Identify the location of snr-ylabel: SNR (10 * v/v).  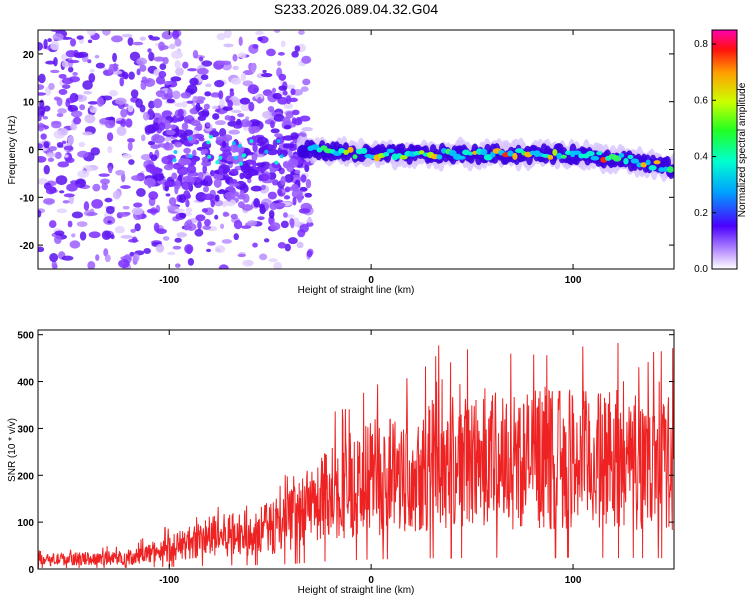
(12, 450).